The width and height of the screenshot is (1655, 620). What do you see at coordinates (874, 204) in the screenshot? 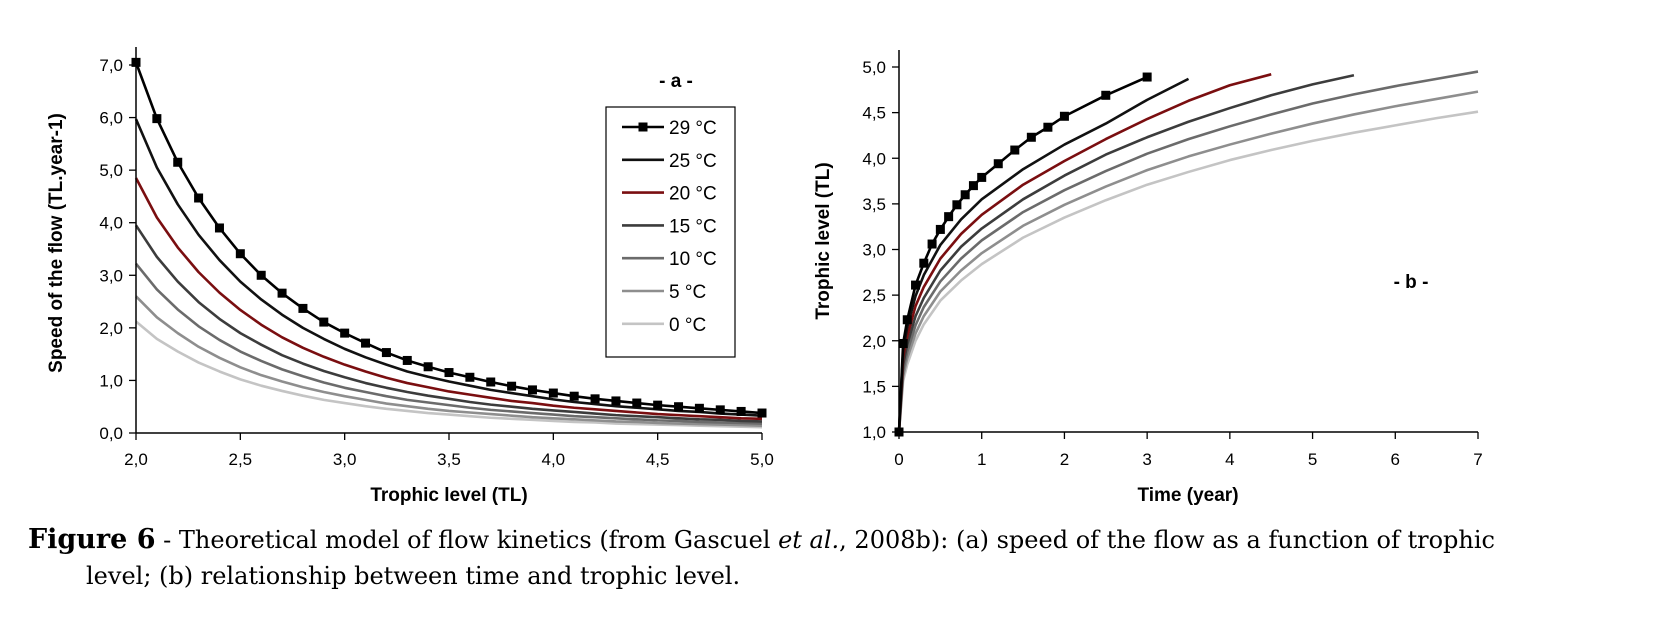
I see `panel-b-y-tick-label: 3,5` at bounding box center [874, 204].